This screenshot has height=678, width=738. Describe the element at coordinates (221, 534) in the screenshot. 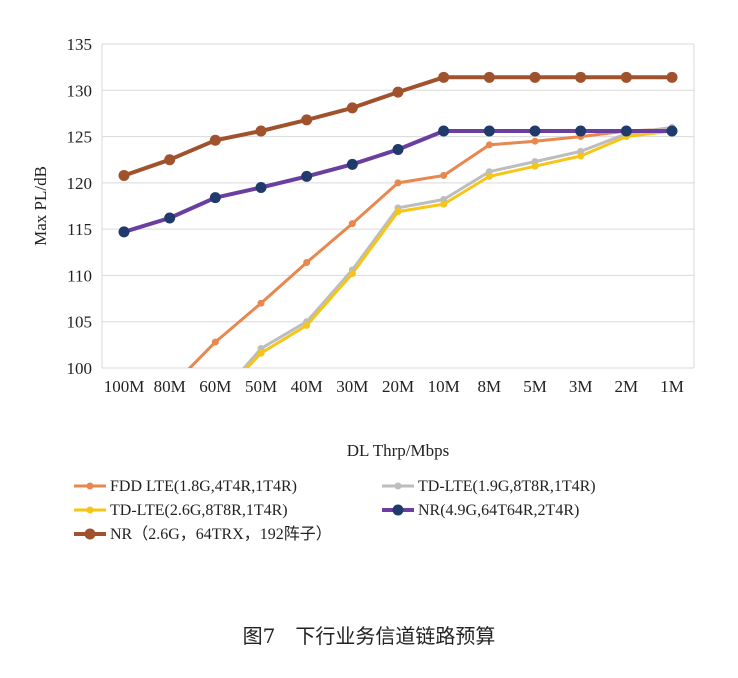

I see `legend-label: NR（2.6G，64TRX，192阵子）` at that location.